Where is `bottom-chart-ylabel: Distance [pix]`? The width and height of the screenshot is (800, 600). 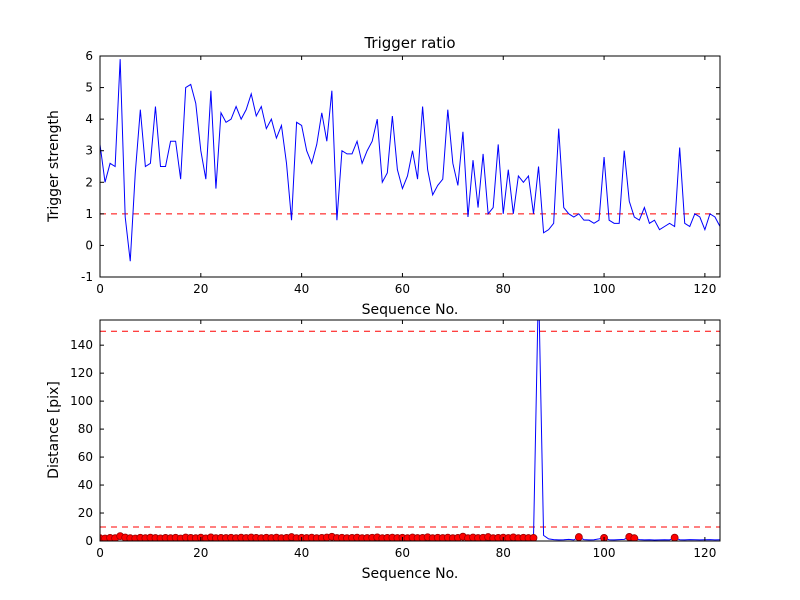
bottom-chart-ylabel: Distance [pix] is located at coordinates (54, 430).